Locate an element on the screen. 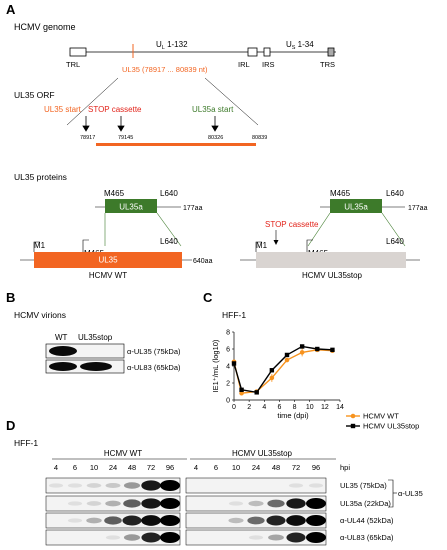 This screenshot has height=550, width=447. x-tick-label: 0 is located at coordinates (234, 407).